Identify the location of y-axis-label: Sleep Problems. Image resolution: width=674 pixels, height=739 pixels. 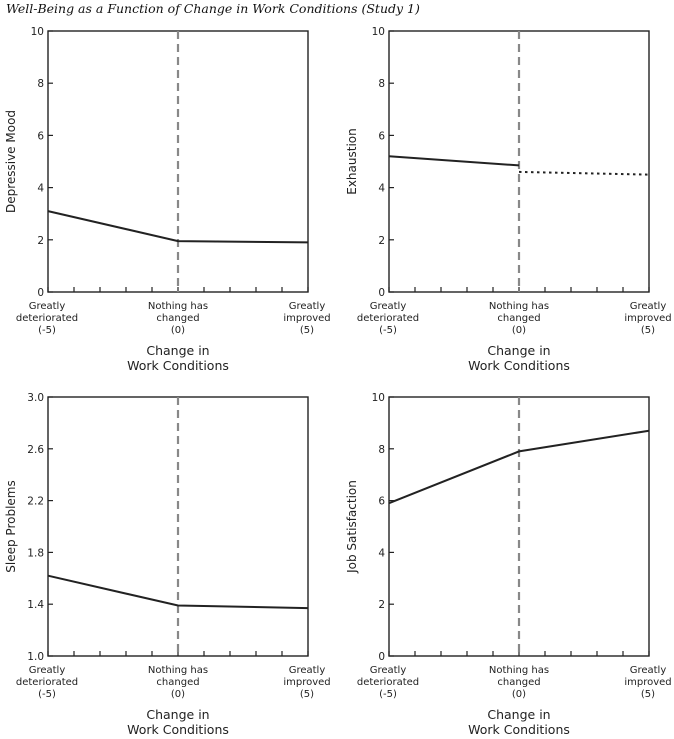
(11, 526).